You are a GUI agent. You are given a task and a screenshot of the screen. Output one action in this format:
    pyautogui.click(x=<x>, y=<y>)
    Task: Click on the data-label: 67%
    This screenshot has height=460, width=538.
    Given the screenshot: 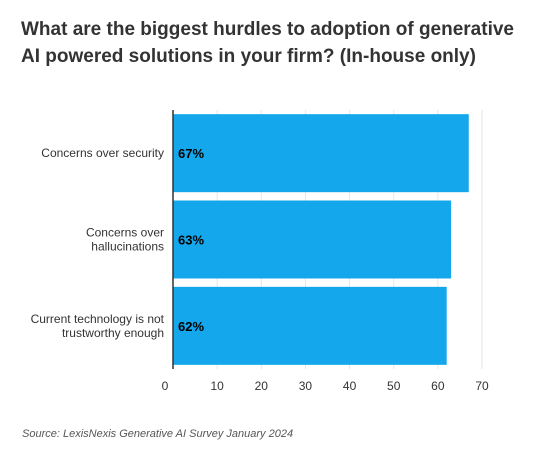 What is the action you would take?
    pyautogui.click(x=191, y=153)
    